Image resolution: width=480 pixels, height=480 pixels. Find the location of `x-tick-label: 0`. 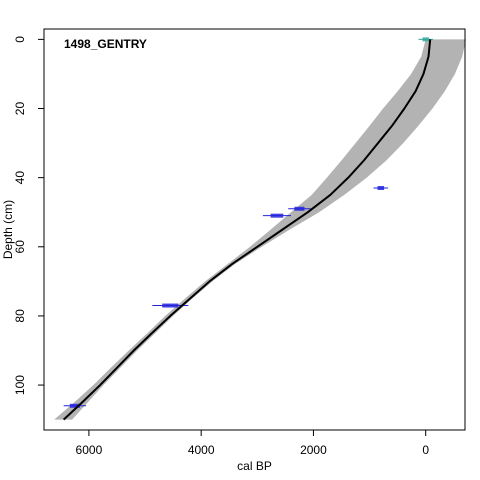

x-tick-label: 0 is located at coordinates (425, 450).